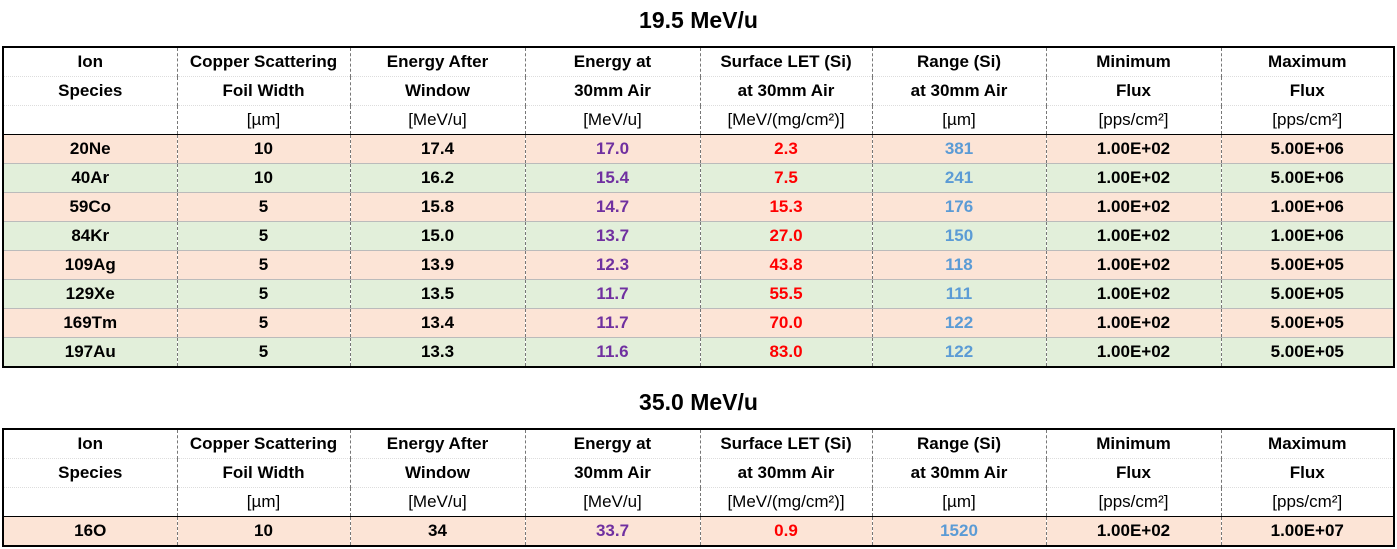 This screenshot has height=549, width=1397. Describe the element at coordinates (786, 323) in the screenshot. I see `data-cell: 70.0` at that location.